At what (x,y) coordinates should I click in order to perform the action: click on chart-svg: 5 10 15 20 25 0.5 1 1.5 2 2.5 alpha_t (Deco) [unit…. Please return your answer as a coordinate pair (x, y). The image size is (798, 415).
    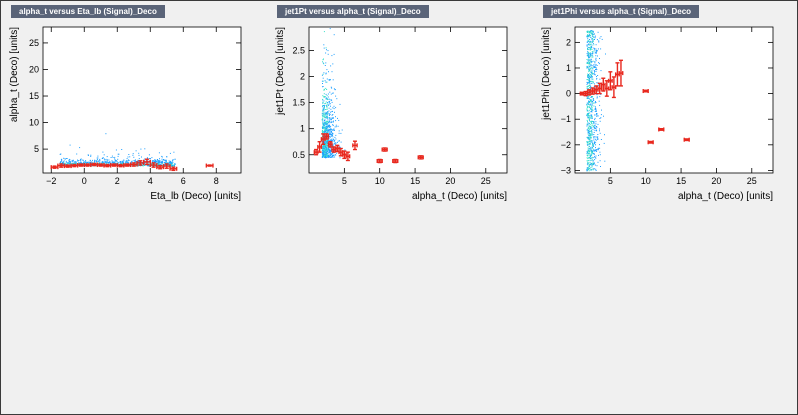
    Looking at the image, I should click on (391, 114).